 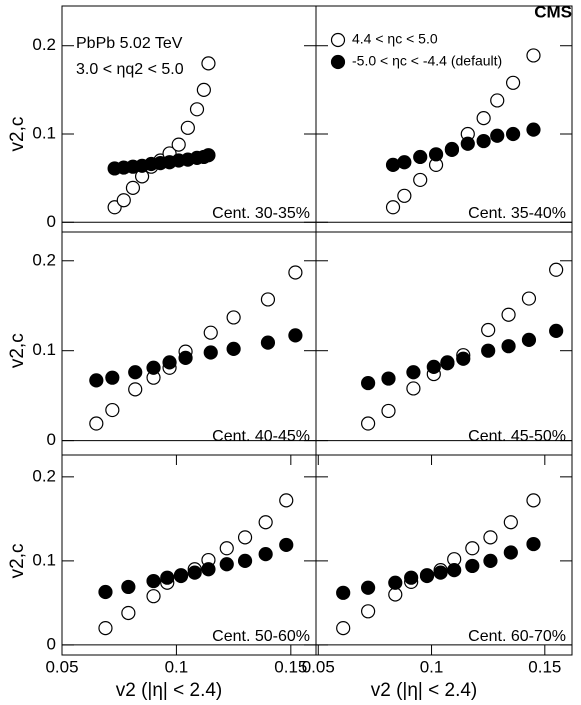 I want to click on legend-marker, so click(x=338, y=62).